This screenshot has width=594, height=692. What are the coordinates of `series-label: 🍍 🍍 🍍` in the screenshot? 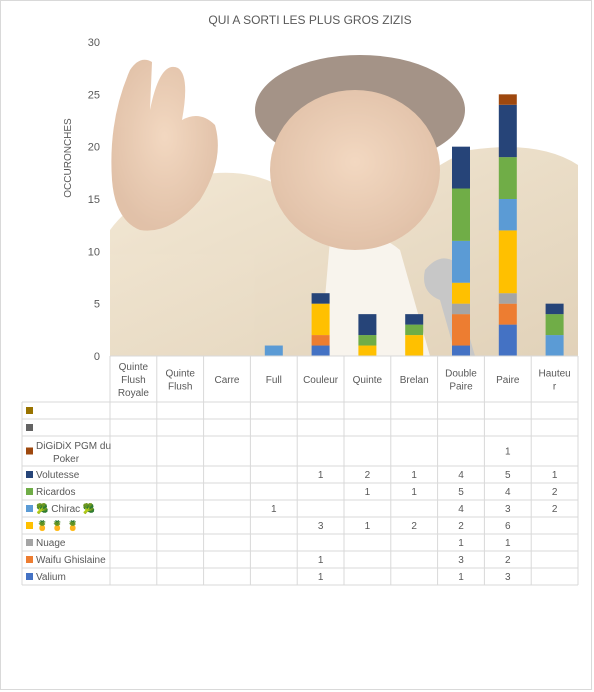 It's located at (57, 525).